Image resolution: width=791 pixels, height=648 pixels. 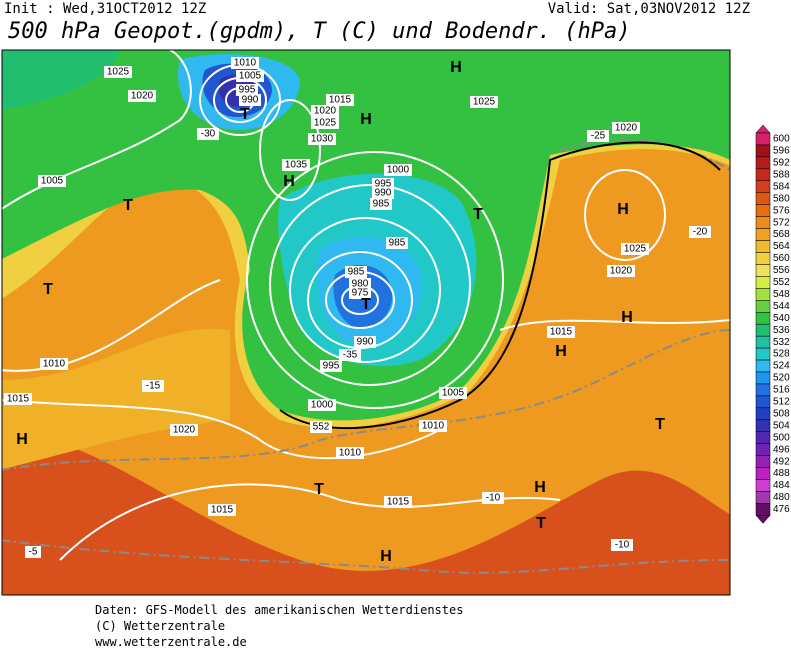 I want to click on colorbar-label: 564, so click(x=781, y=246).